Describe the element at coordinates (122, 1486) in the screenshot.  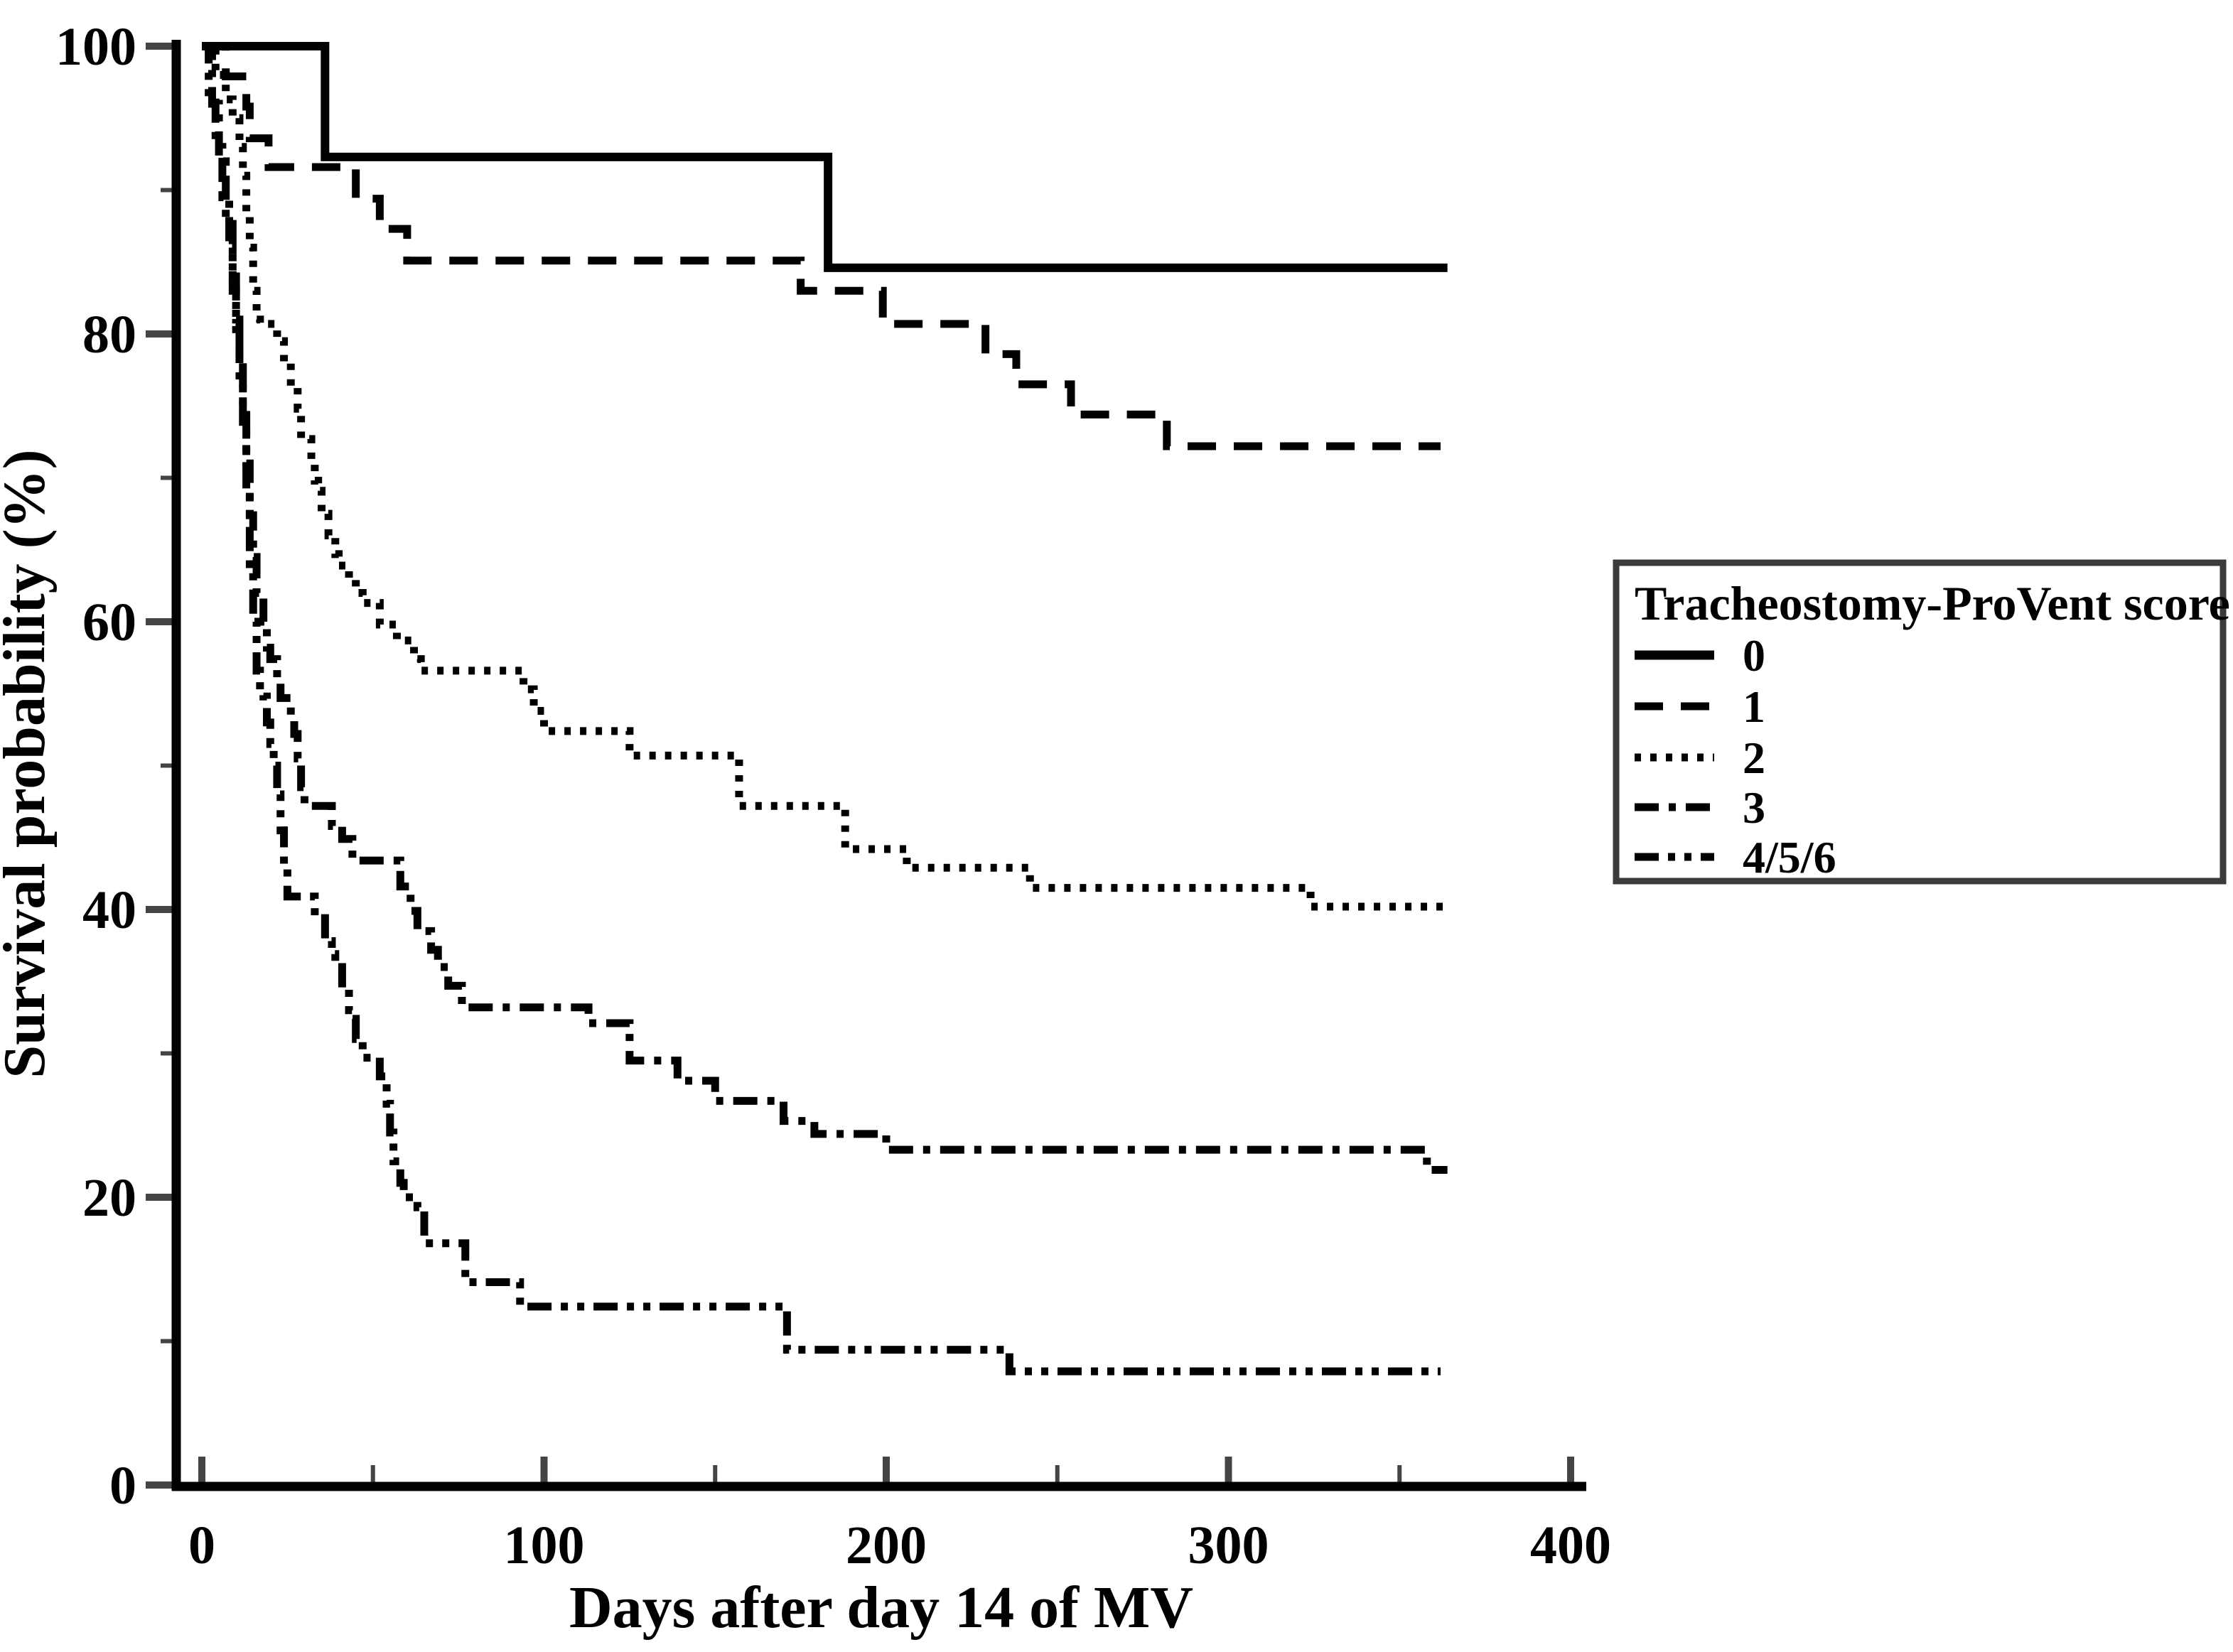
I see `y-tick-label: 0` at that location.